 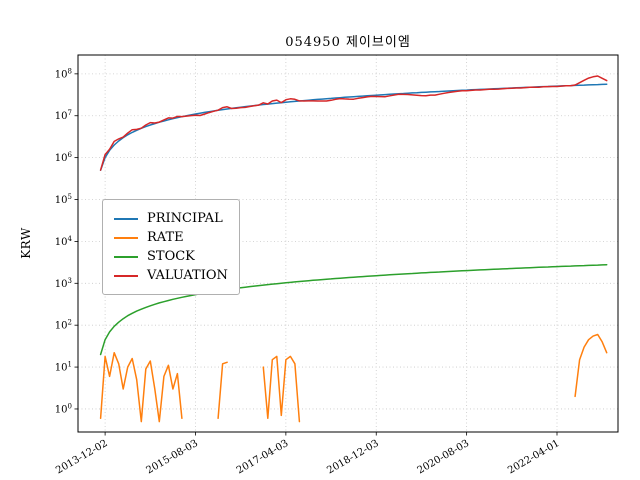 I want to click on x-tick-label: 2015-08-03, so click(x=172, y=457).